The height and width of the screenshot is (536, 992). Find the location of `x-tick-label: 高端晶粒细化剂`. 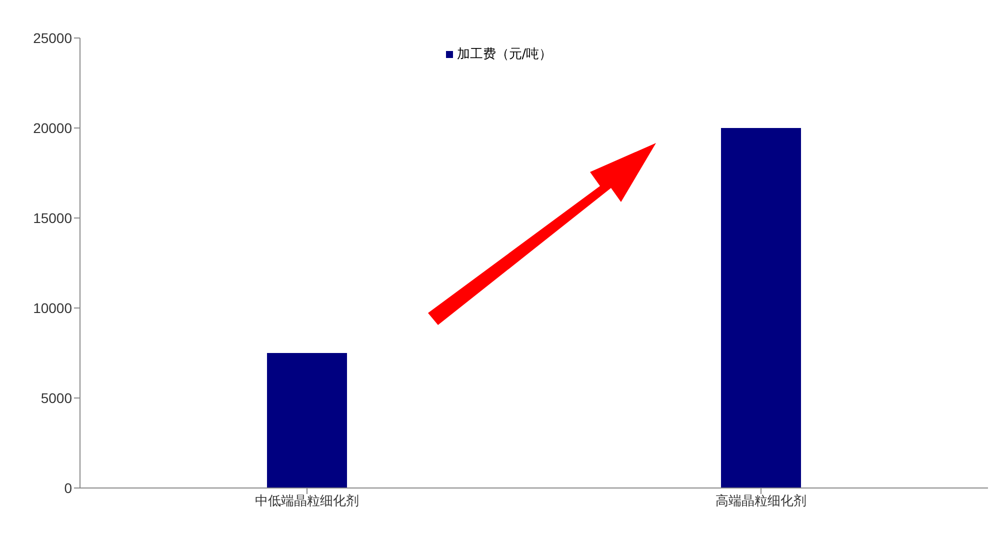

x-tick-label: 高端晶粒细化剂 is located at coordinates (761, 501).